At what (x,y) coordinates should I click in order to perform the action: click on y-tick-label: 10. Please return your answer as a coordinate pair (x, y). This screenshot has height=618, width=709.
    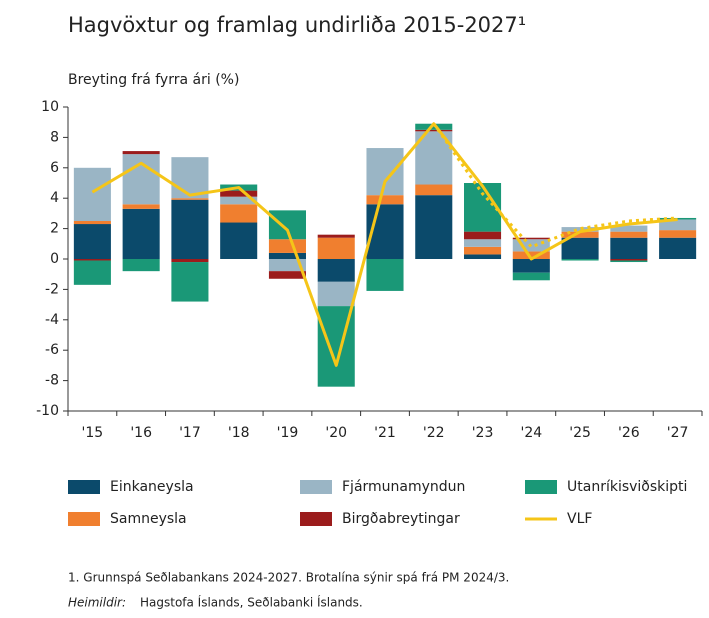
    Looking at the image, I should click on (50, 107).